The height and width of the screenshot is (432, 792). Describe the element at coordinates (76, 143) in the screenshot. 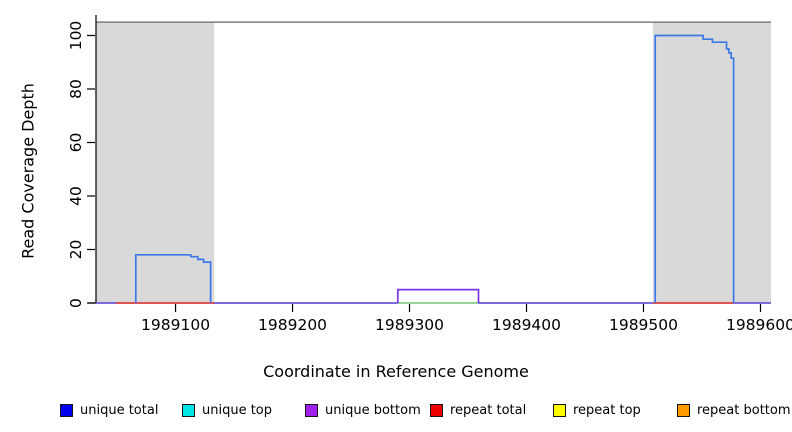

I see `y-tick-label: 60` at that location.